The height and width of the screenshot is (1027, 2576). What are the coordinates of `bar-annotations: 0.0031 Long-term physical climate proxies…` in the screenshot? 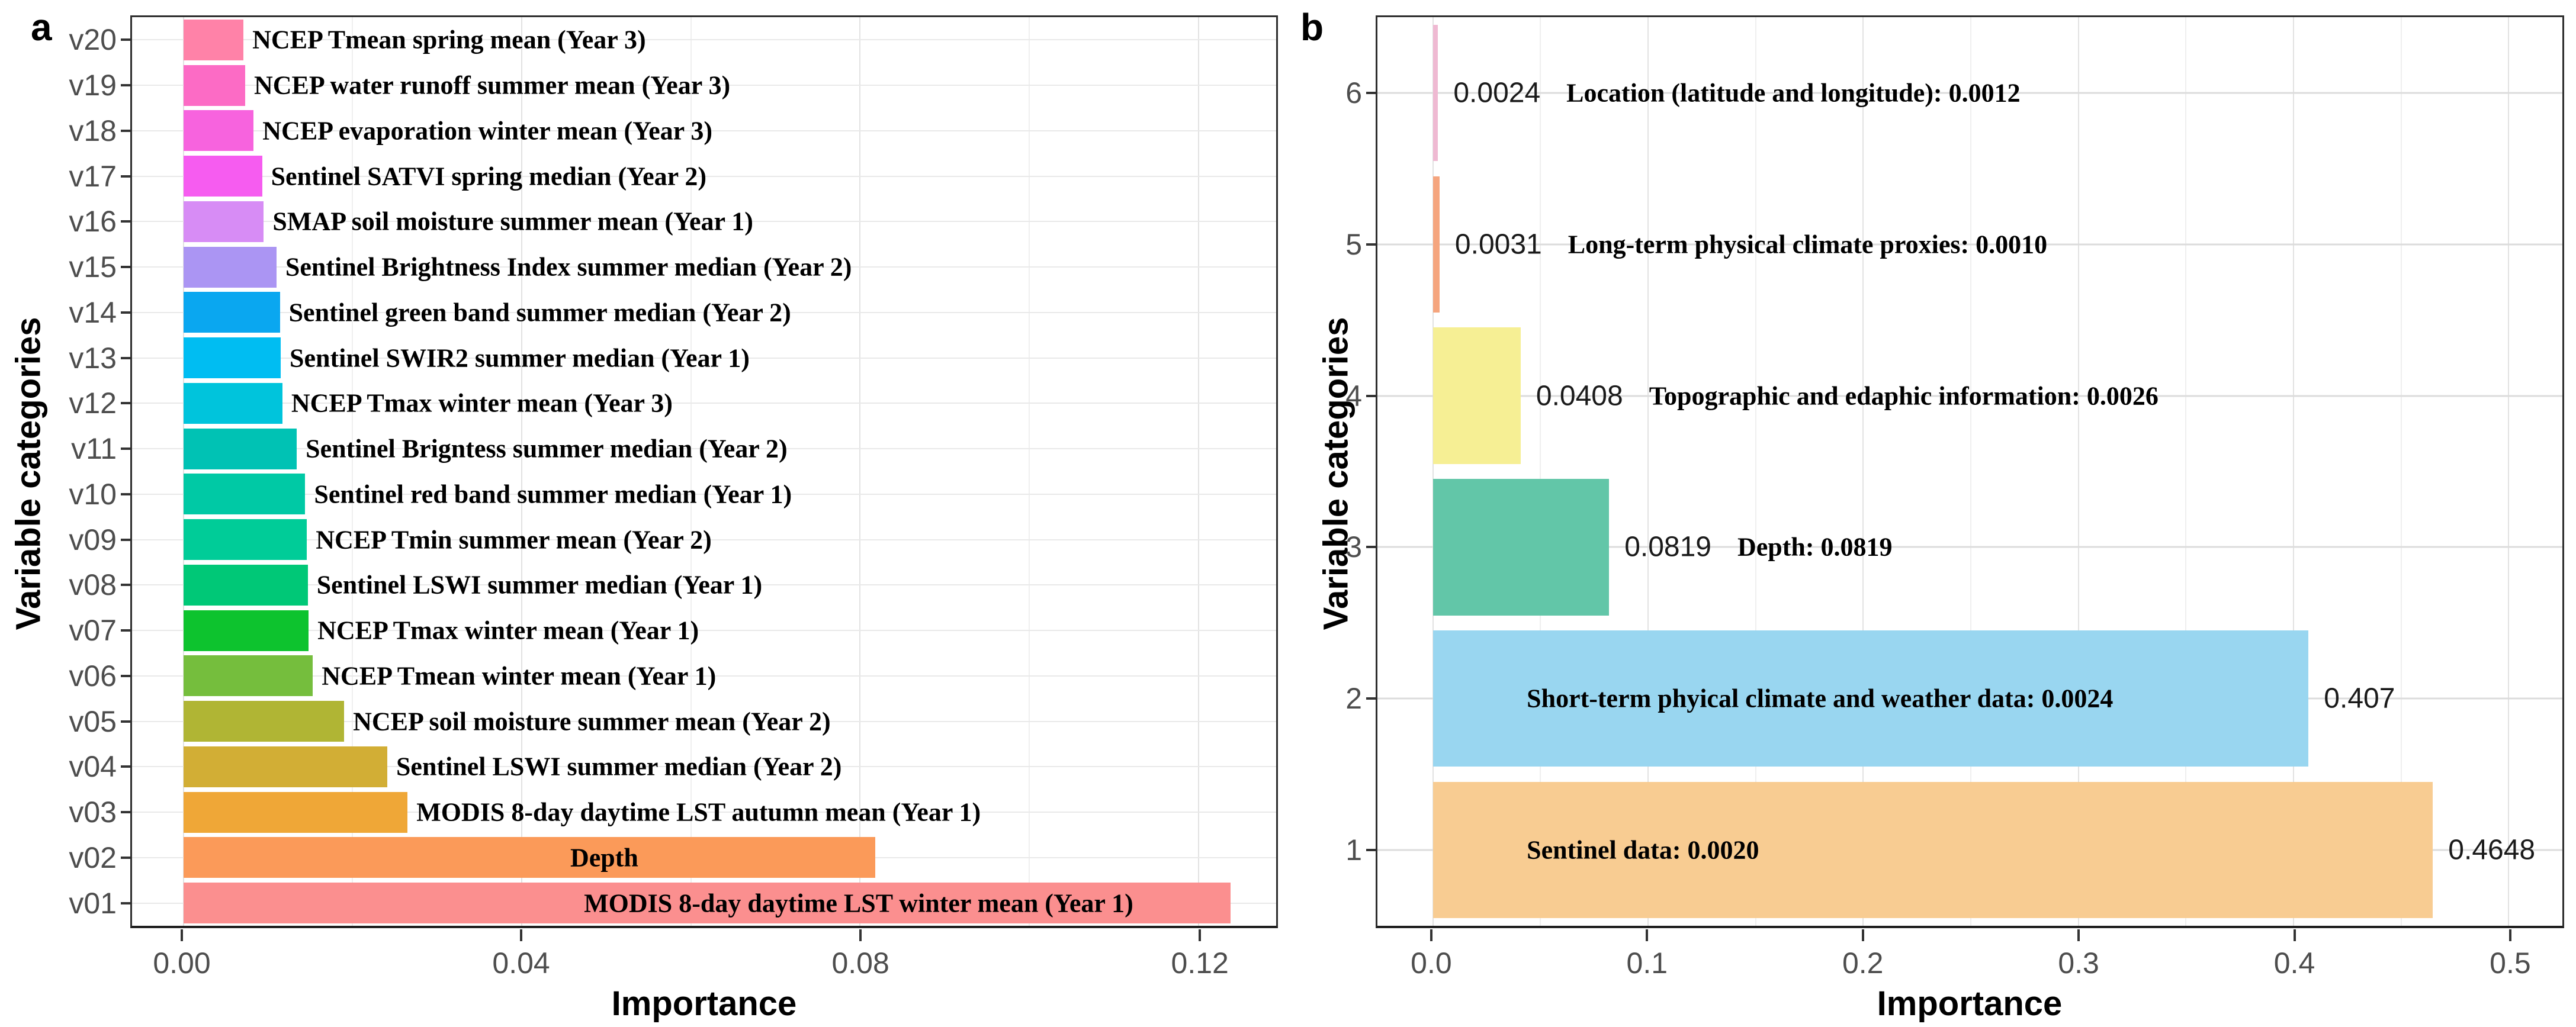 It's located at (1751, 244).